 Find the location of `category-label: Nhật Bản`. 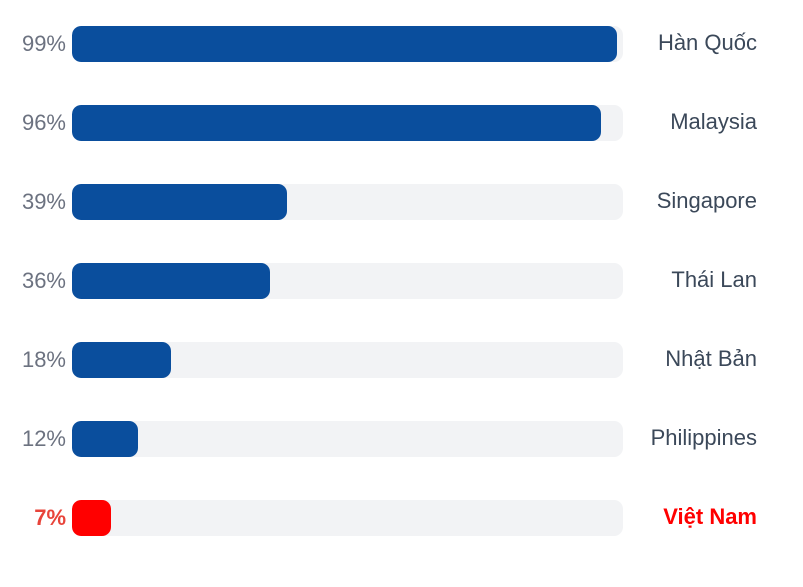

category-label: Nhật Bản is located at coordinates (711, 359).